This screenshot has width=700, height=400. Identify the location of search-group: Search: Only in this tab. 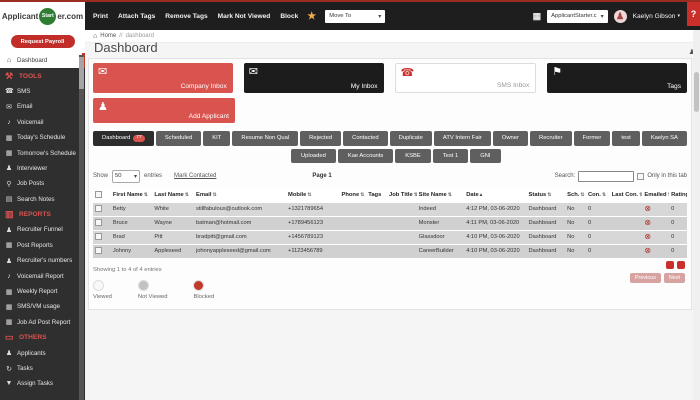
(621, 176).